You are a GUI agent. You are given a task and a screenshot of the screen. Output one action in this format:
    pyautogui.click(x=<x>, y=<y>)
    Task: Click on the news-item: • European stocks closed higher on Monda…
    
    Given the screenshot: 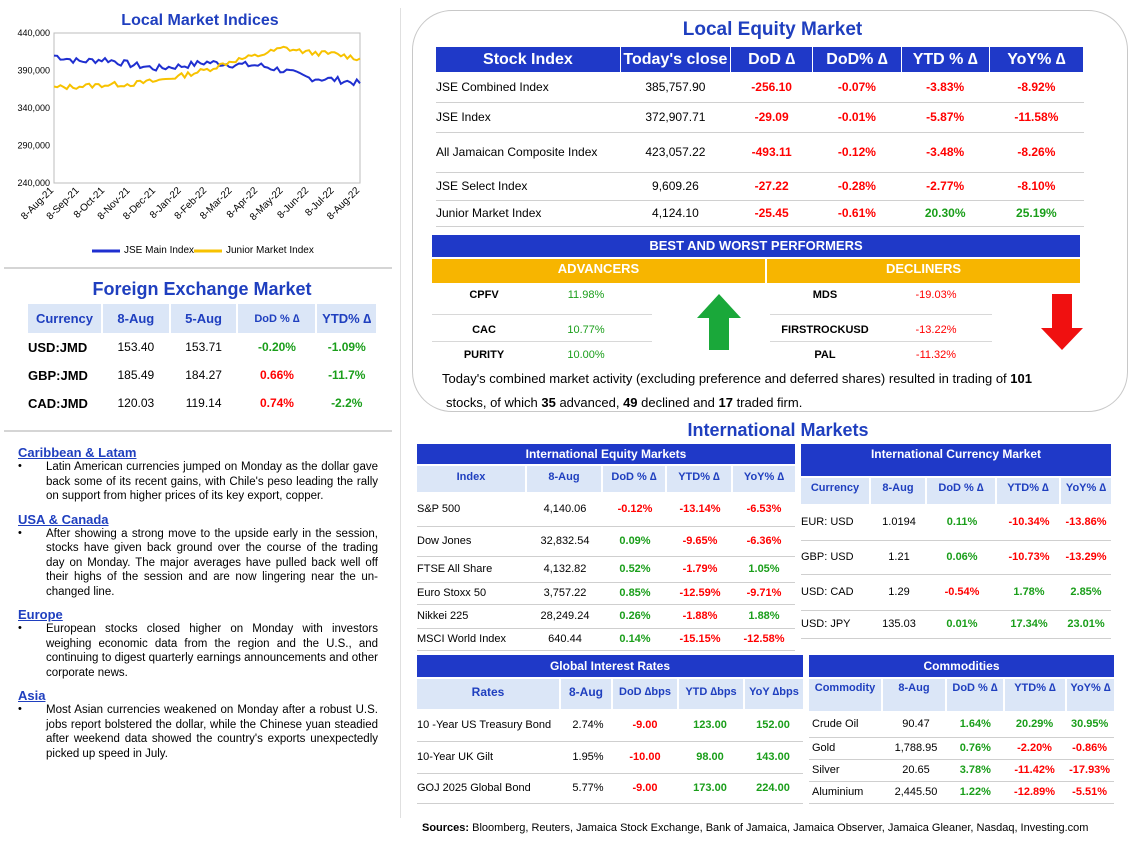 What is the action you would take?
    pyautogui.click(x=198, y=651)
    